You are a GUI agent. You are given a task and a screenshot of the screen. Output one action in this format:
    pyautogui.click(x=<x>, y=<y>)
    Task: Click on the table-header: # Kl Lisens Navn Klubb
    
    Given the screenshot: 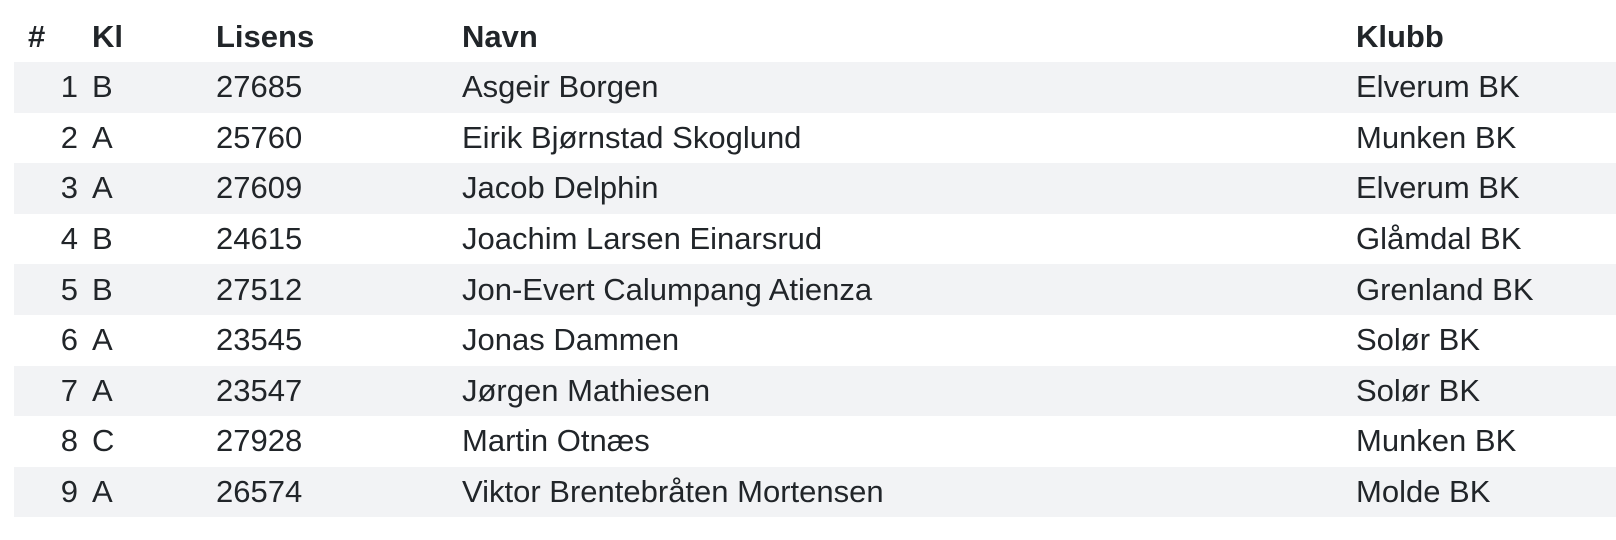 What is the action you would take?
    pyautogui.click(x=815, y=37)
    